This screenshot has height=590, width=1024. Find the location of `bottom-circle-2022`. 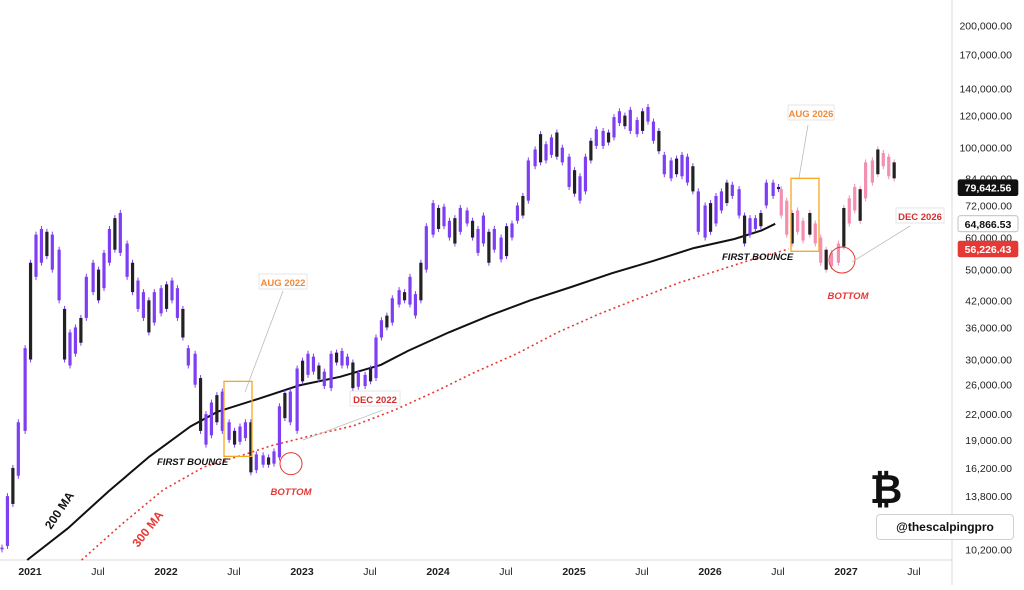

bottom-circle-2022 is located at coordinates (291, 464).